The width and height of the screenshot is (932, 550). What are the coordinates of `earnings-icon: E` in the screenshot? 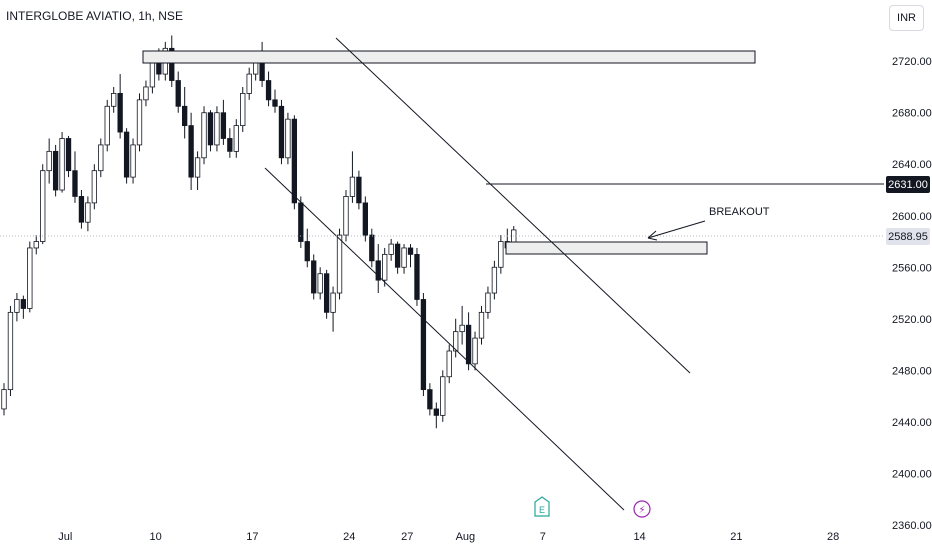 It's located at (542, 506).